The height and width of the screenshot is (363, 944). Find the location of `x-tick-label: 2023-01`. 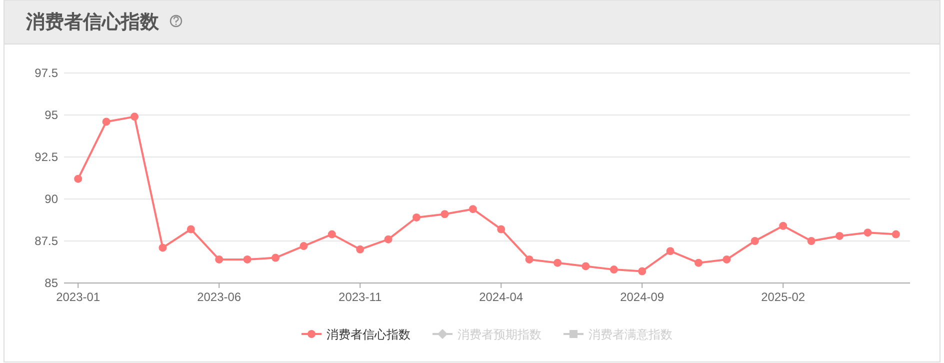

x-tick-label: 2023-01 is located at coordinates (78, 297).